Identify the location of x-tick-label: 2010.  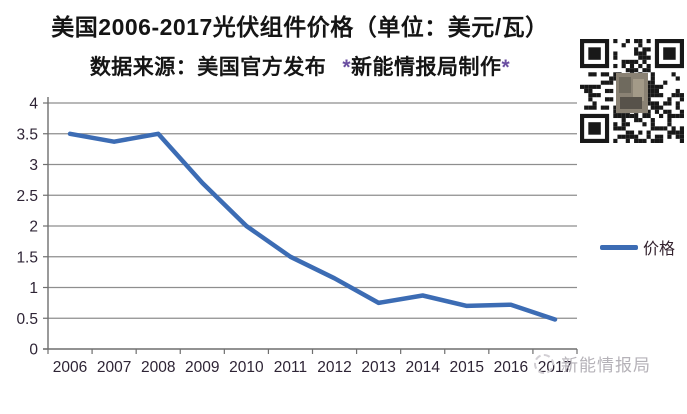
(246, 367).